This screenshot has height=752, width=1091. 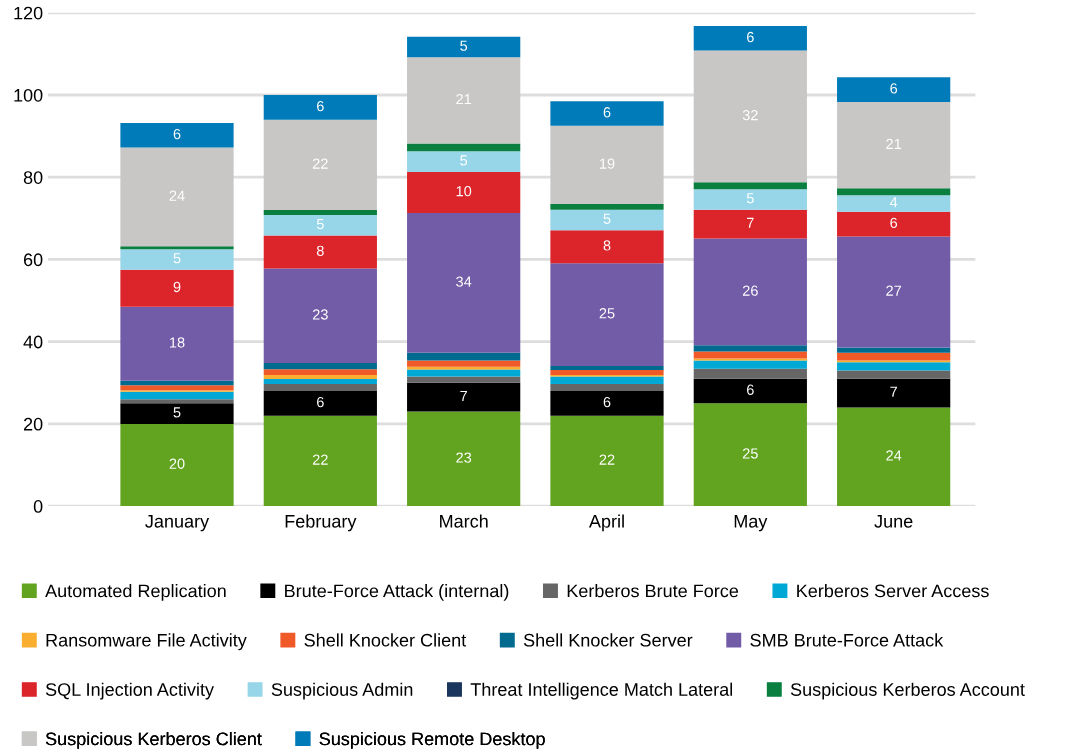 I want to click on legend-label: Suspicious Admin, so click(x=342, y=691).